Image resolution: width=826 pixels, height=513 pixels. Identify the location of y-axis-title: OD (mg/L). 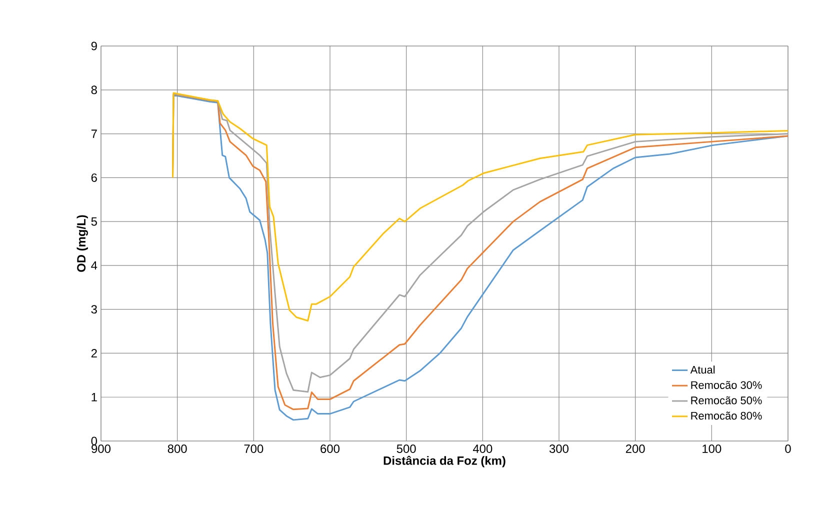
(82, 243).